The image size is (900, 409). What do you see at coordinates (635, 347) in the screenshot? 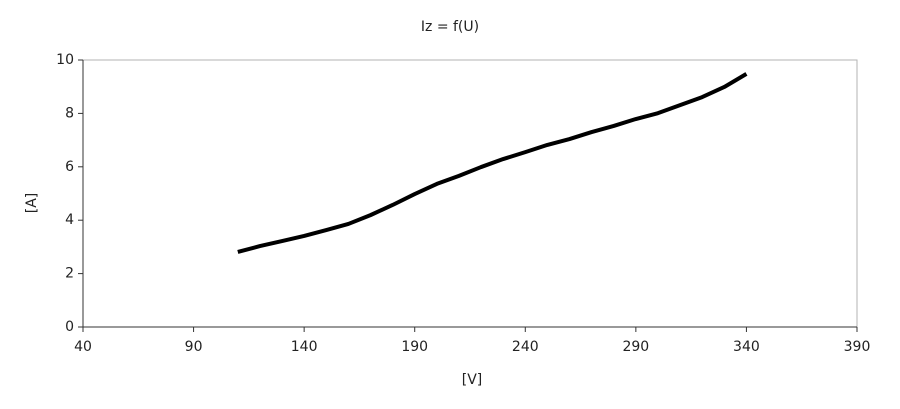
I see `x-tick-label: 290` at bounding box center [635, 347].